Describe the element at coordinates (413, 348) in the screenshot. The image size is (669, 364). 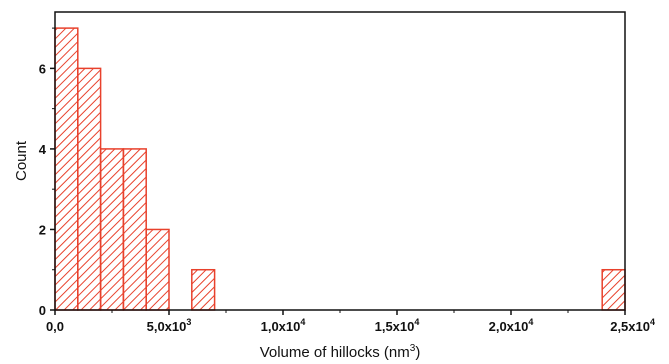
I see `x-axis-title-sup: 3` at that location.